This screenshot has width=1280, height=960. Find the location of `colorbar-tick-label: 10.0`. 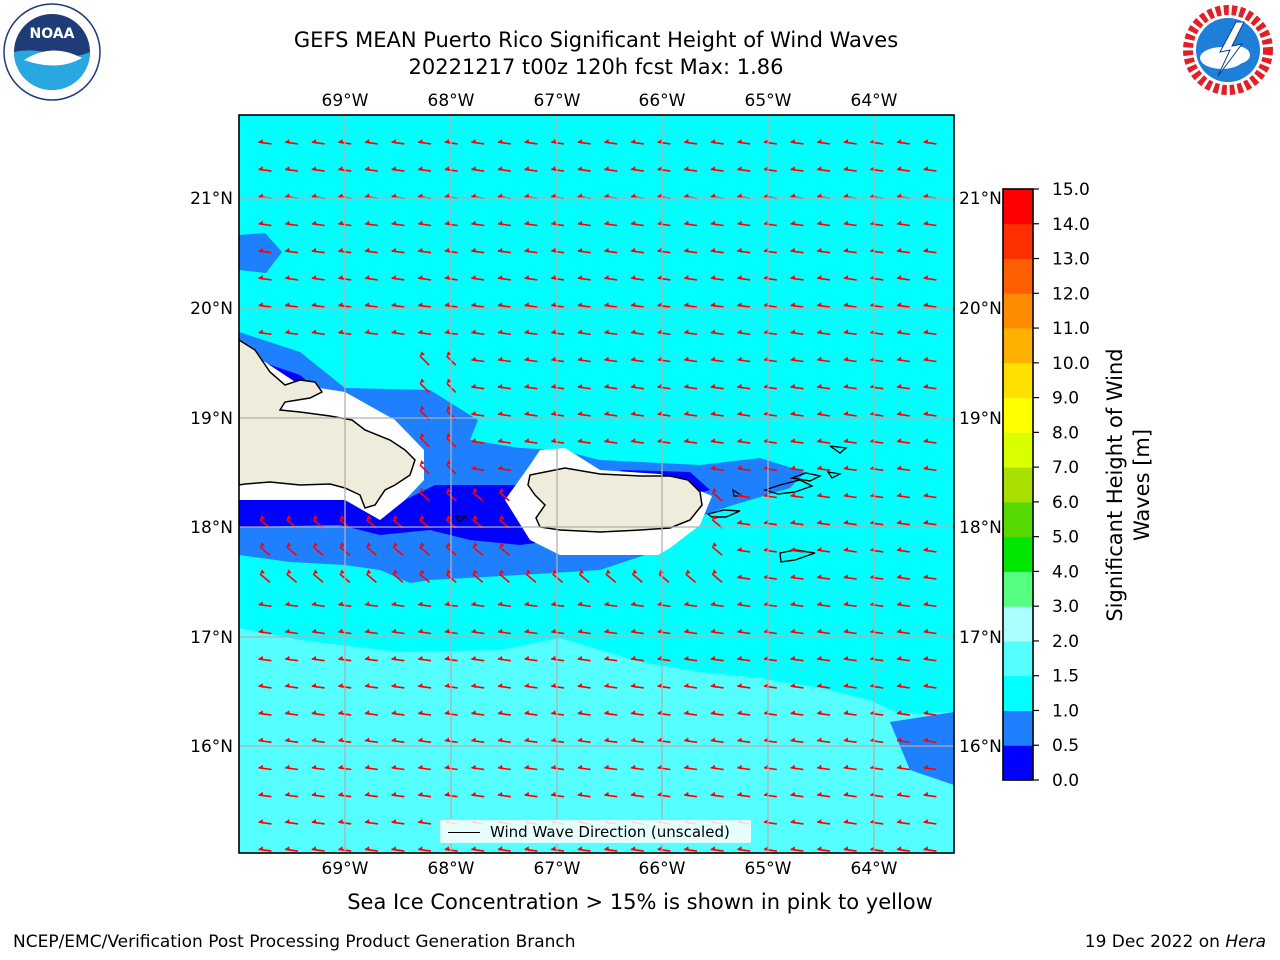

colorbar-tick-label: 10.0 is located at coordinates (1071, 364).